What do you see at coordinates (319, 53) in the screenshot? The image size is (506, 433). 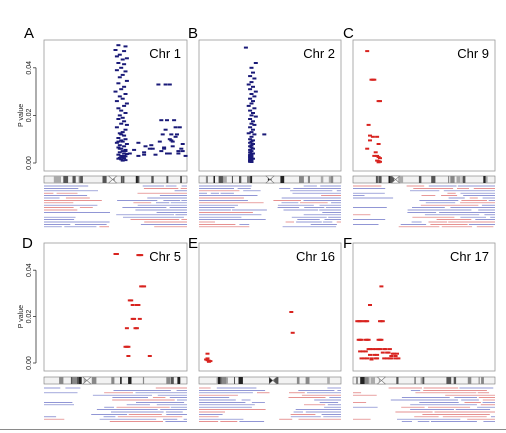 I see `chart-title: Chr 2` at bounding box center [319, 53].